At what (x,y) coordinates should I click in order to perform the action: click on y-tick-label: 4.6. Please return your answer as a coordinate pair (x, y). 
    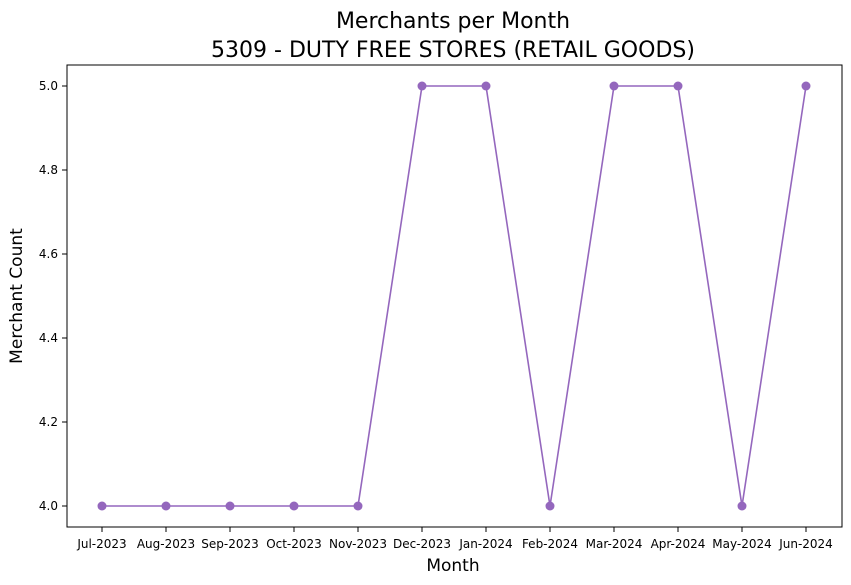
    Looking at the image, I should click on (48, 254).